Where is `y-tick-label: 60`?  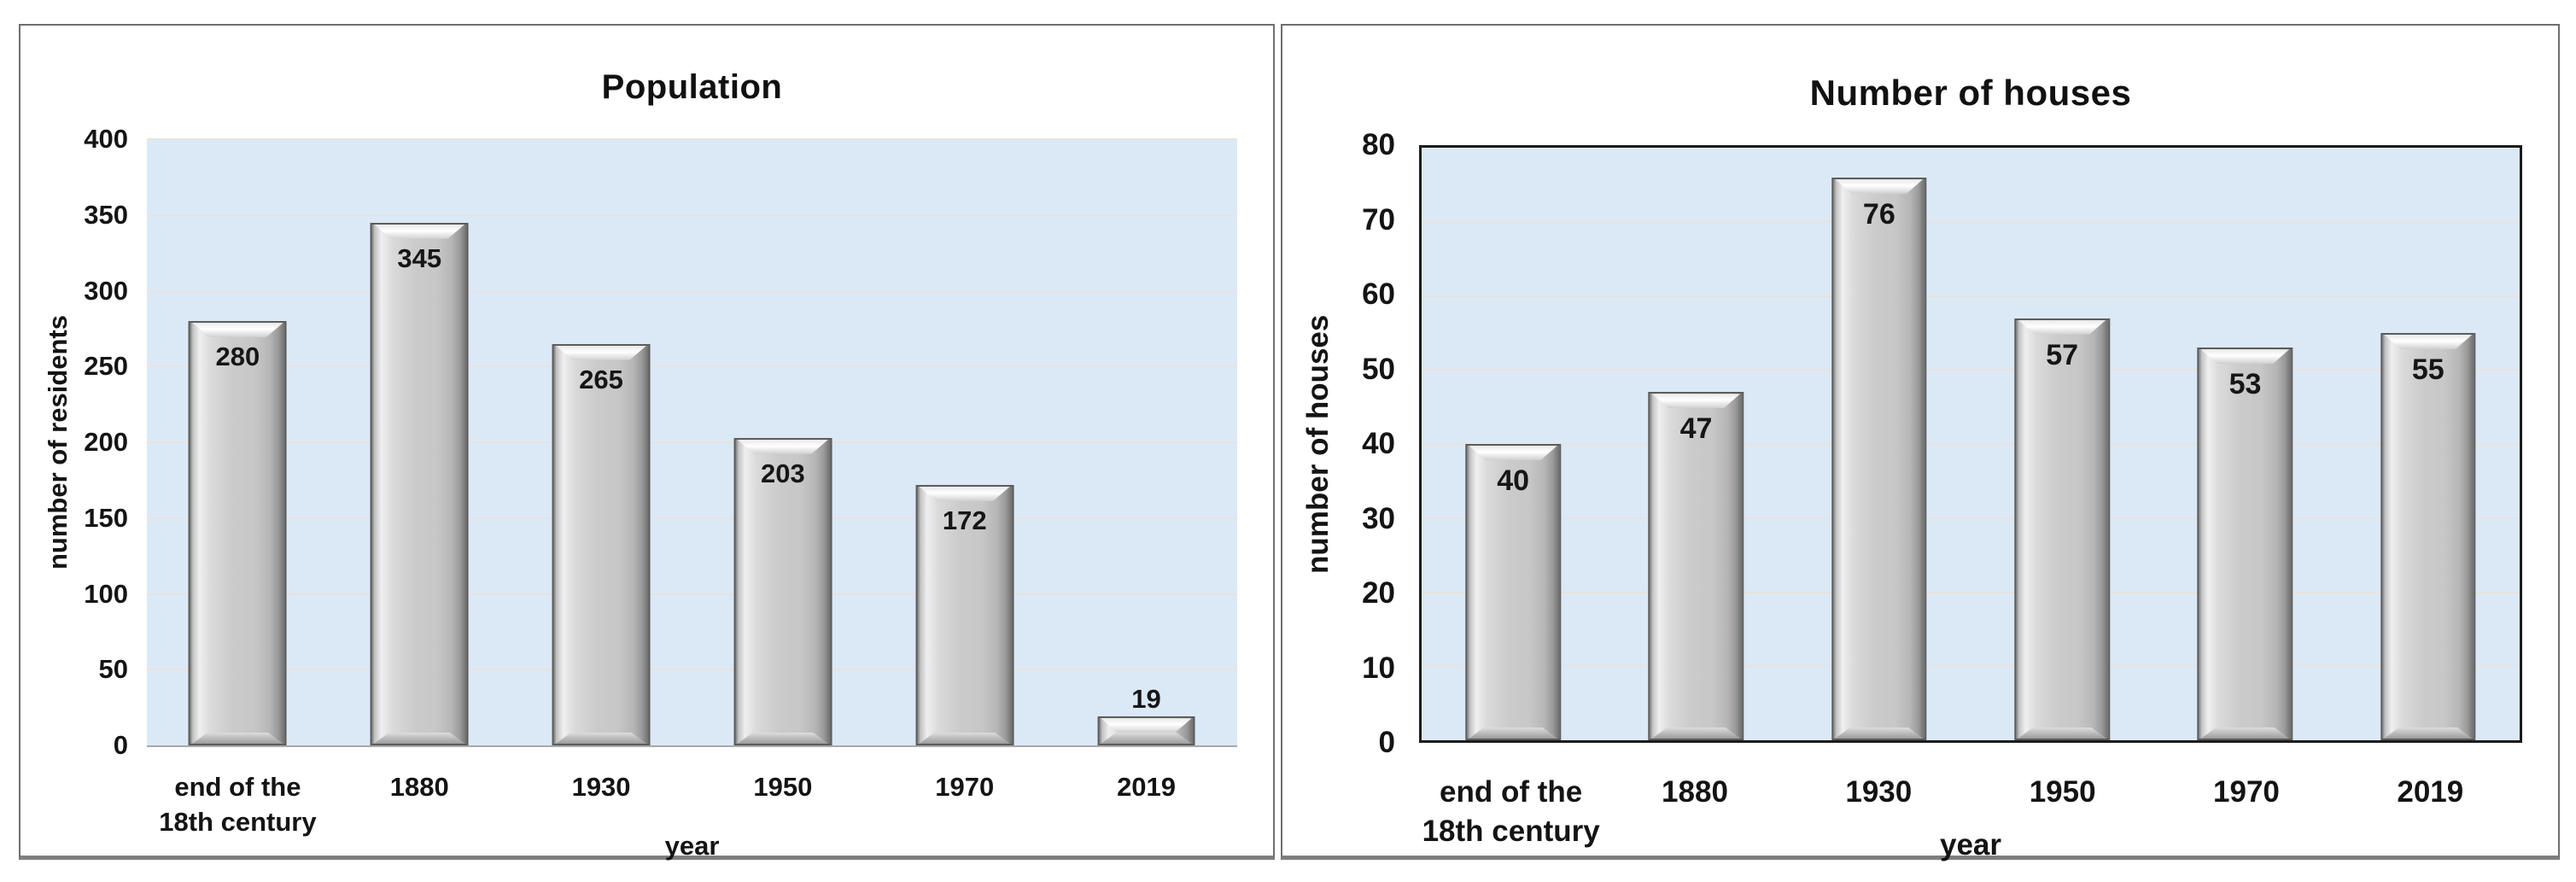 y-tick-label: 60 is located at coordinates (1378, 294).